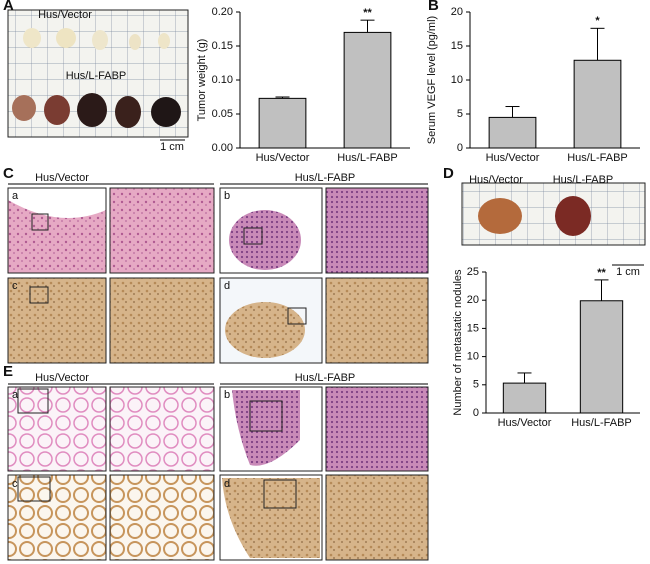  I want to click on y-tick-label: 0.05, so click(222, 114).